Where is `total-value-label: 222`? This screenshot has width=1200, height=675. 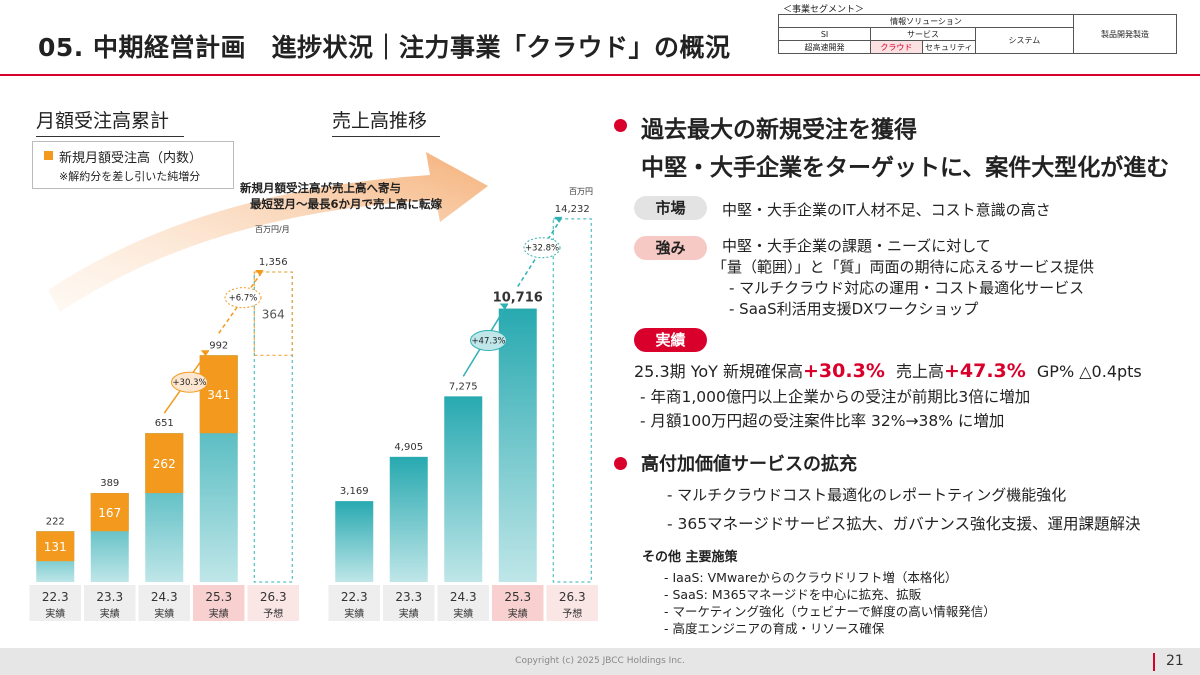
total-value-label: 222 is located at coordinates (55, 521).